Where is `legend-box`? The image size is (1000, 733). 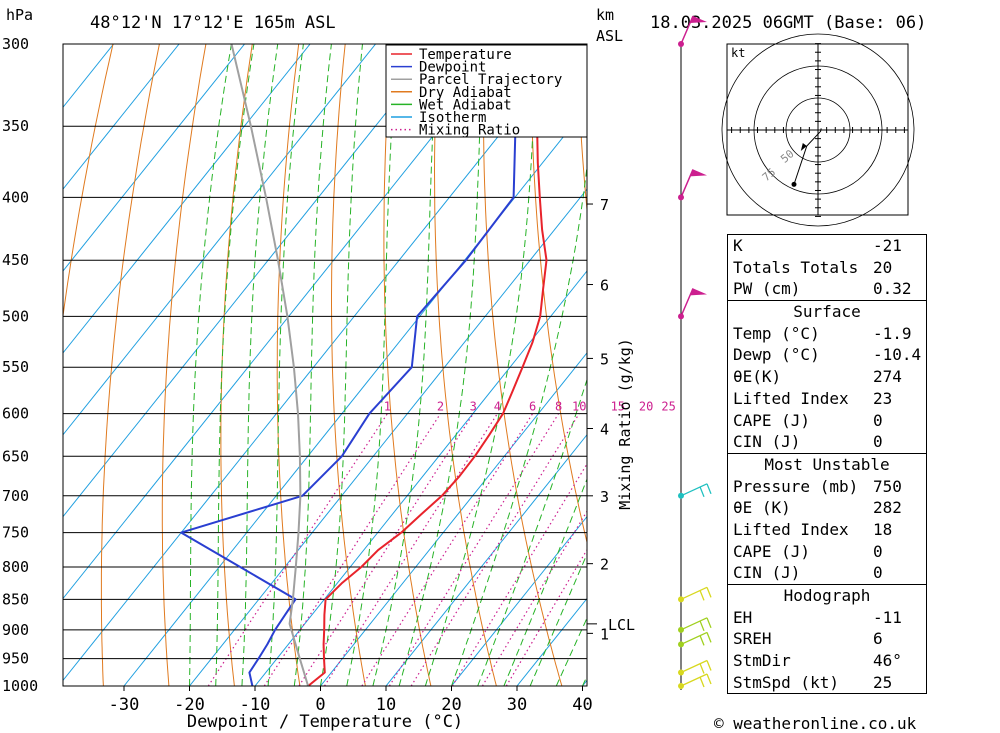
legend-box is located at coordinates (486, 91).